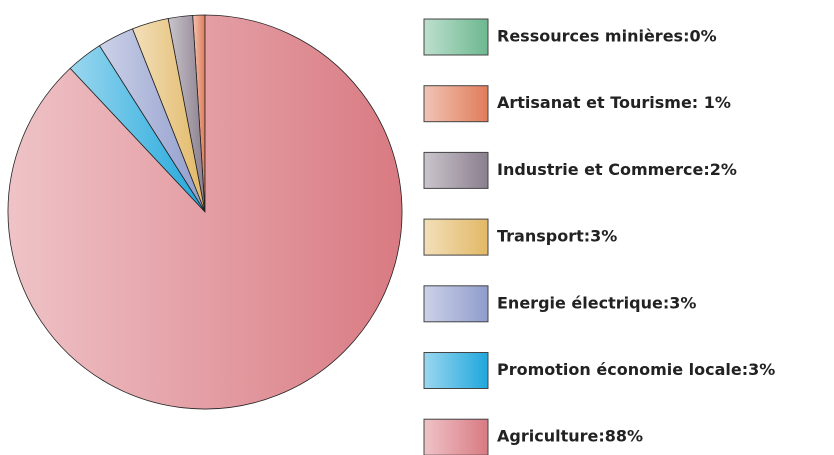  I want to click on legend-label: Transport:3%, so click(557, 236).